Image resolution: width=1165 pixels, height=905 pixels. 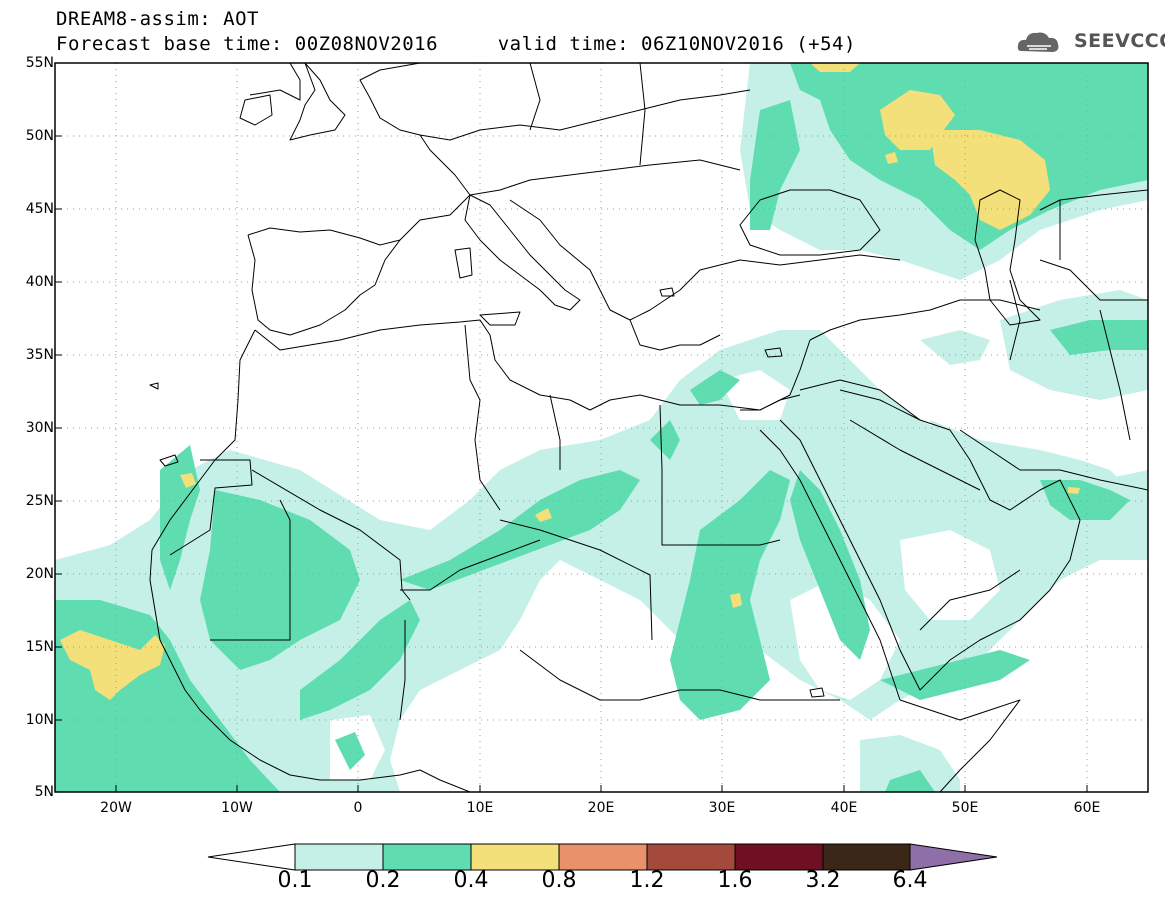 I want to click on colorbar-high-arrow, so click(x=953, y=857).